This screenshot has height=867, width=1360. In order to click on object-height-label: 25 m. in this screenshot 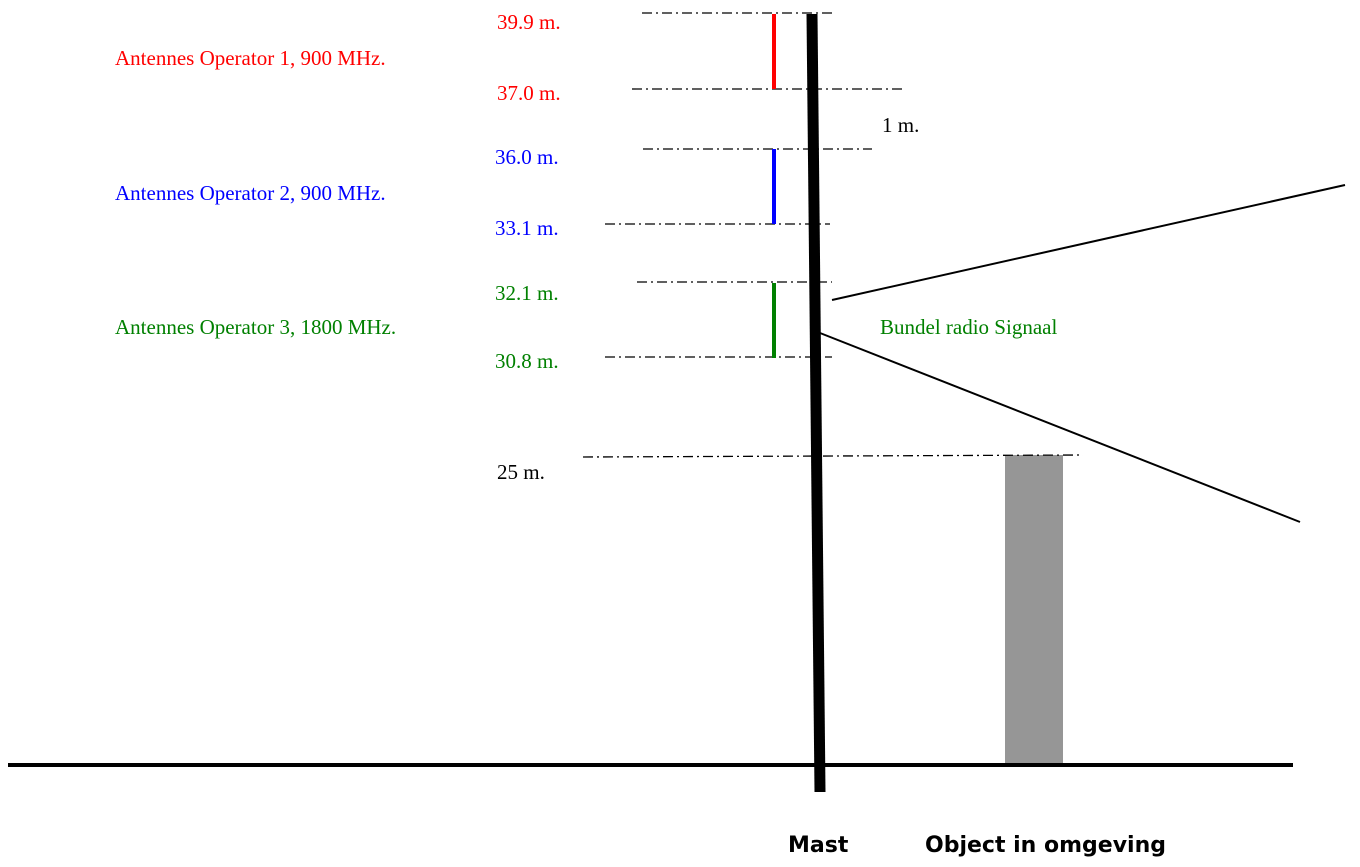, I will do `click(521, 472)`.